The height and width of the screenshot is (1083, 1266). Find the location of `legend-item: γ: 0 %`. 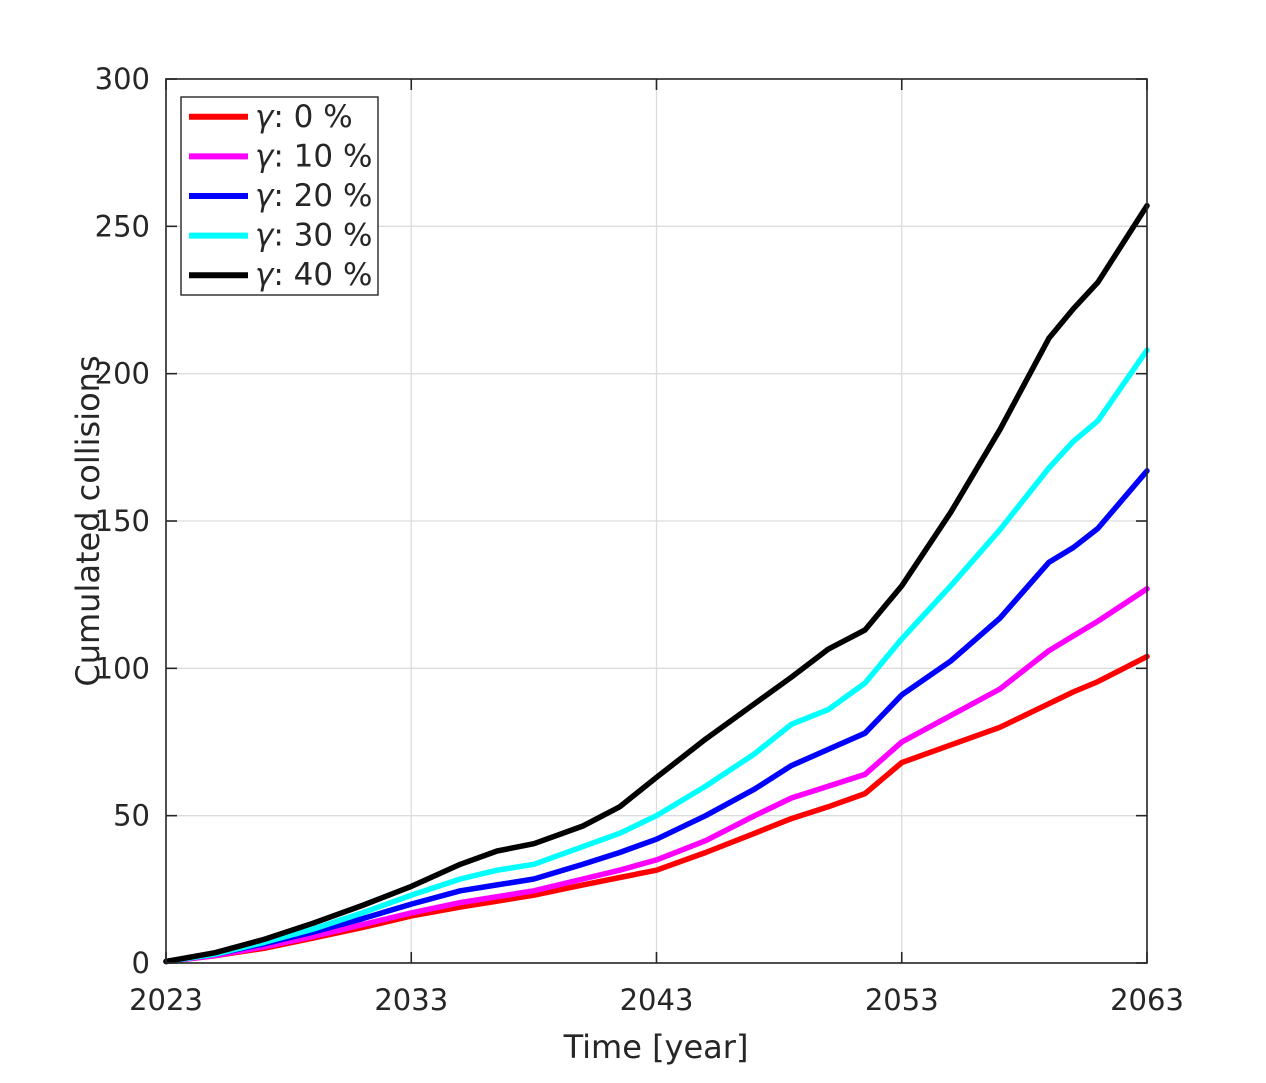

legend-item: γ: 0 % is located at coordinates (271, 117).